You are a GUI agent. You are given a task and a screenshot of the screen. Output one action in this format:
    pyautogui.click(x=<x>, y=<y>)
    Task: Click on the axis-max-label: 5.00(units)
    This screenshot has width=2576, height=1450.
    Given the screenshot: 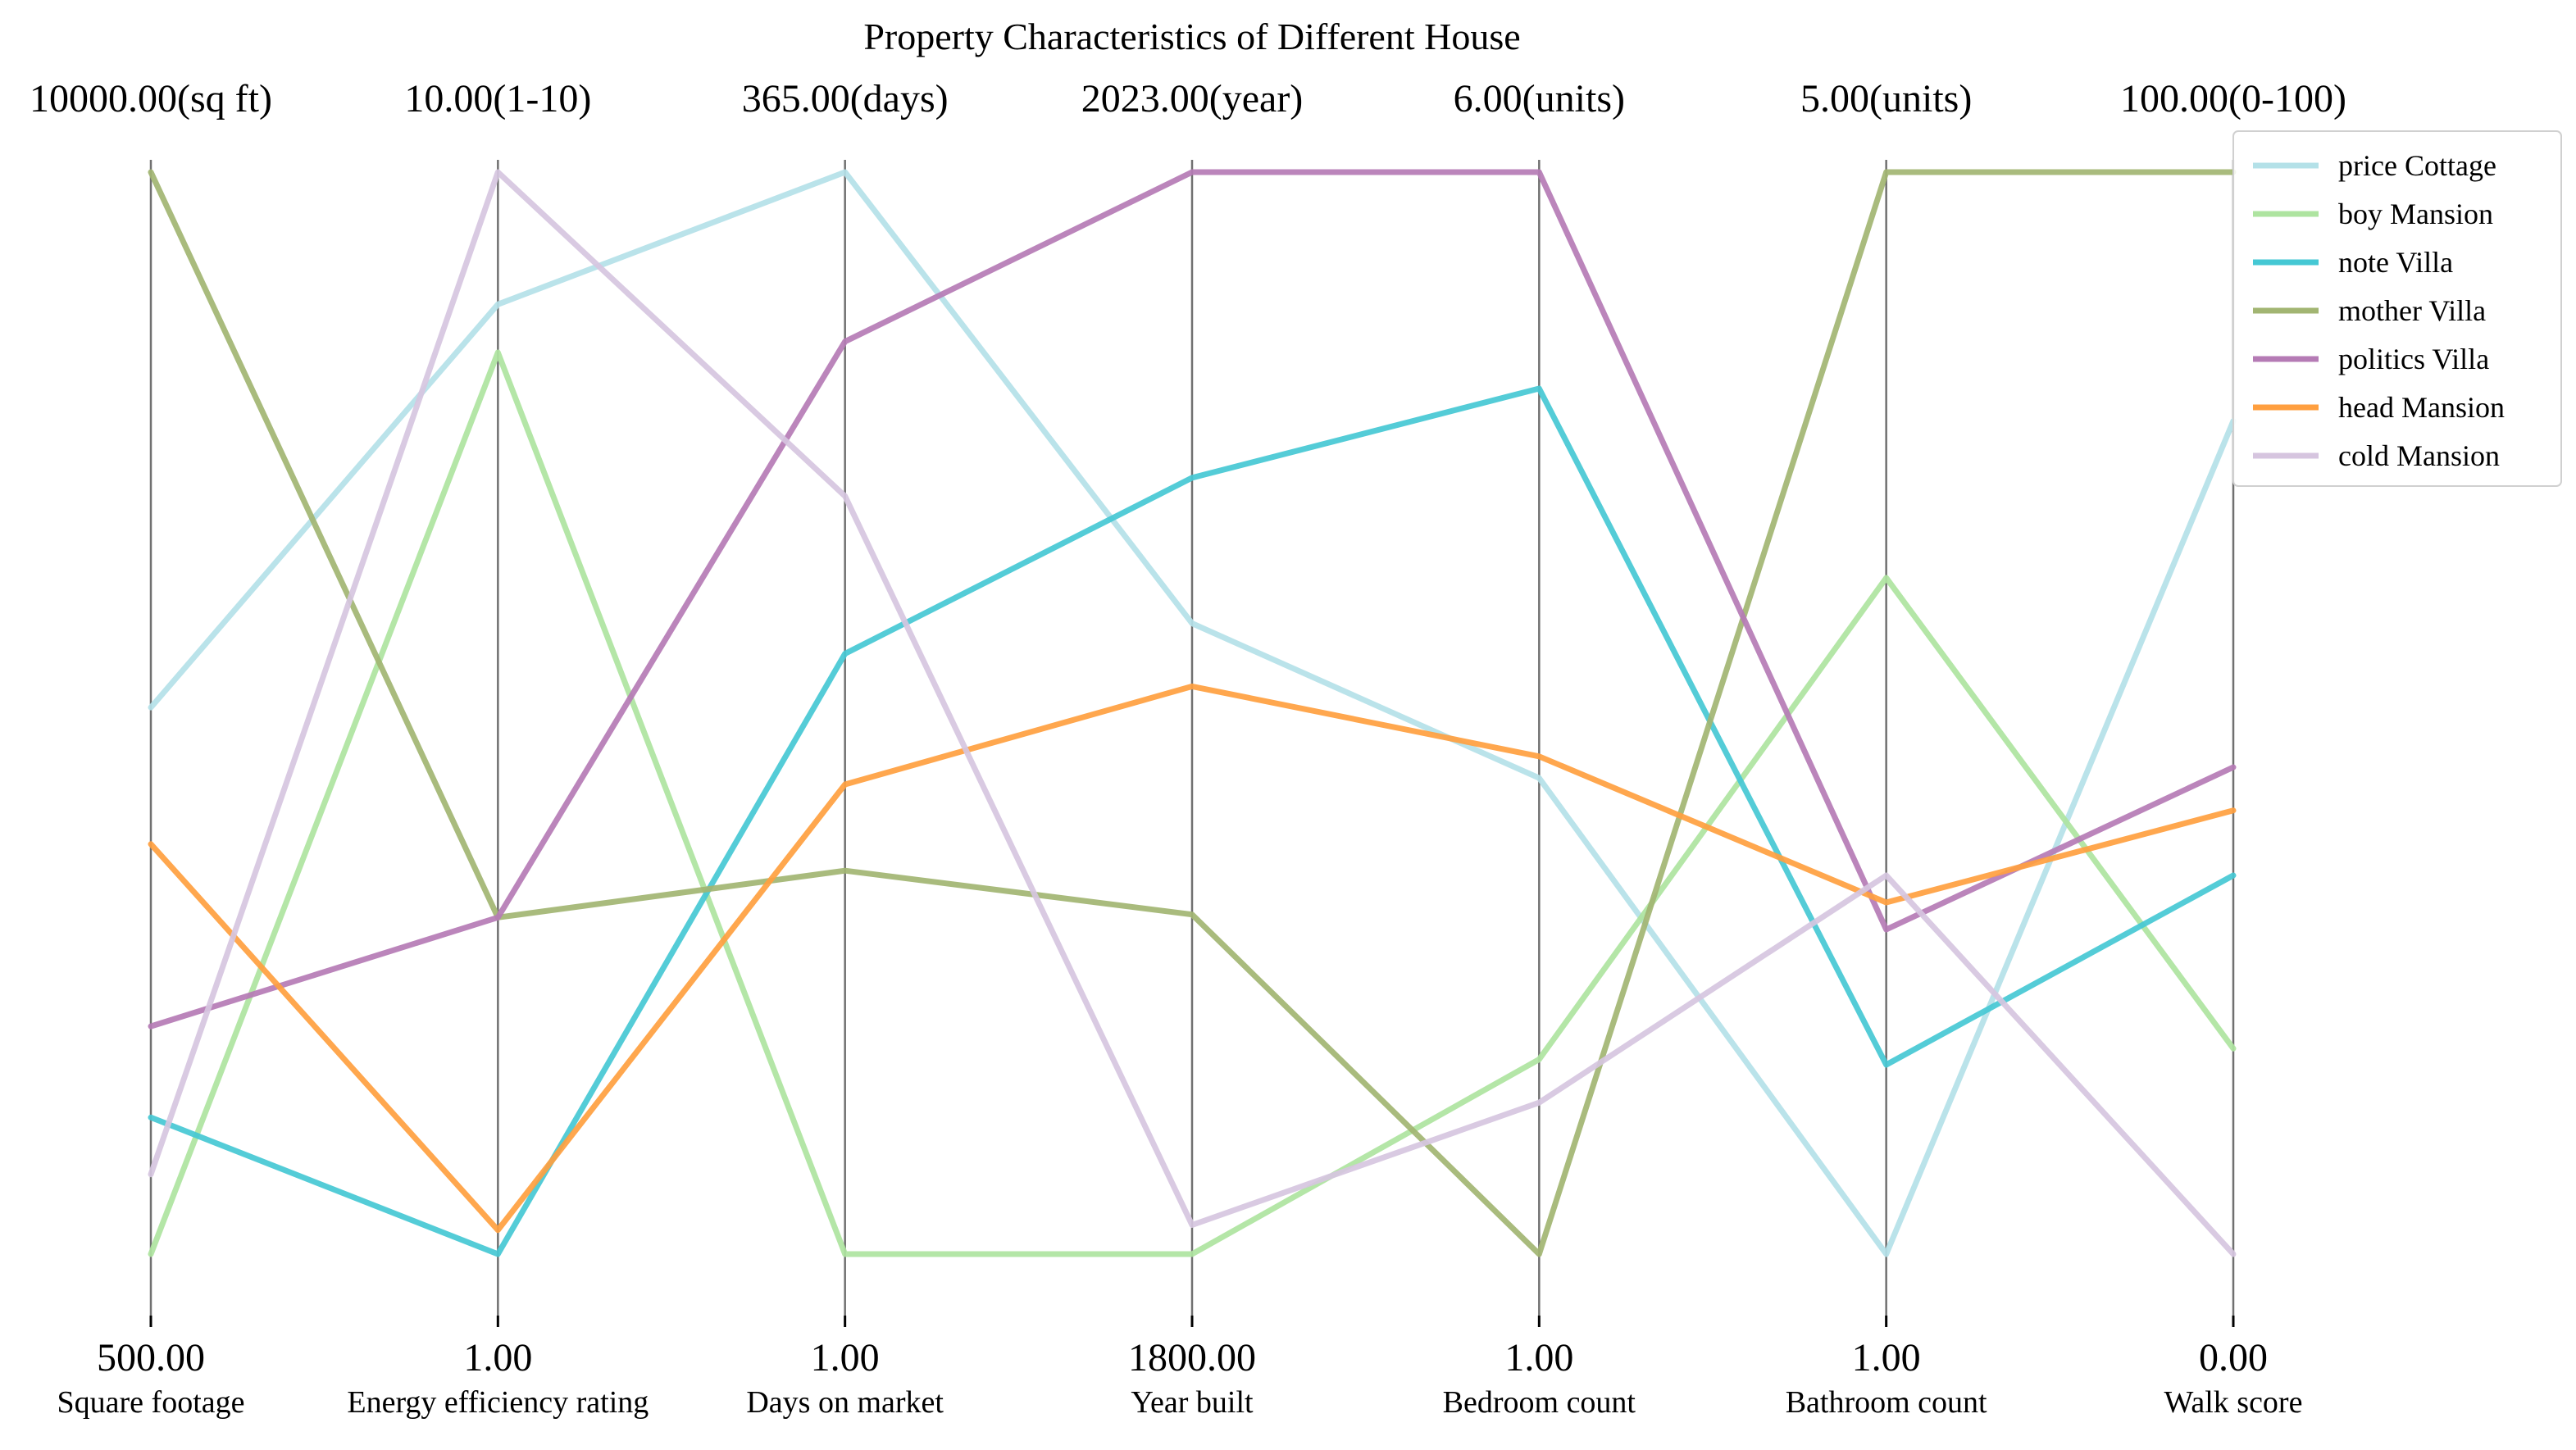 What is the action you would take?
    pyautogui.click(x=1886, y=98)
    